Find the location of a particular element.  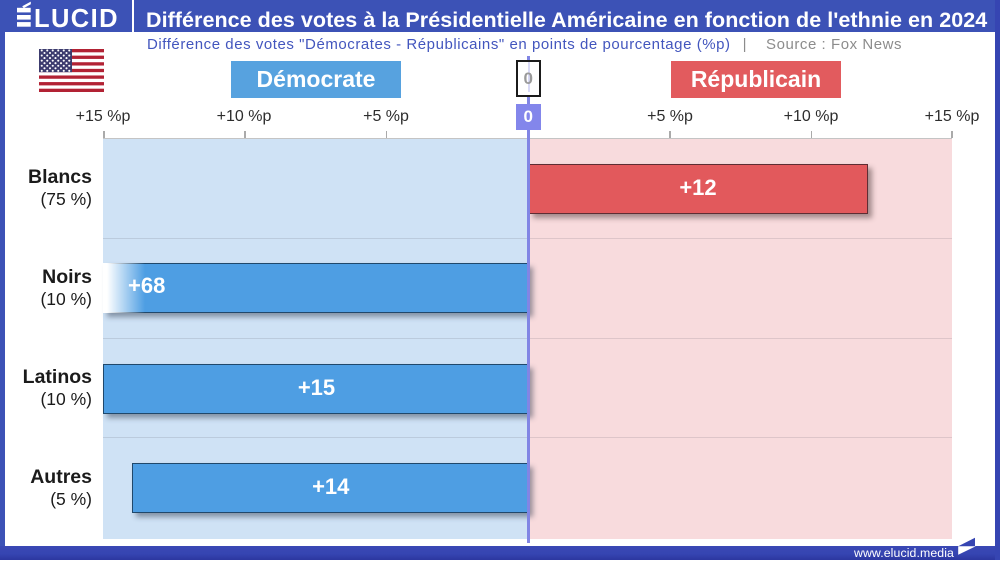

svg-text: LUCID is located at coordinates (76, 18).